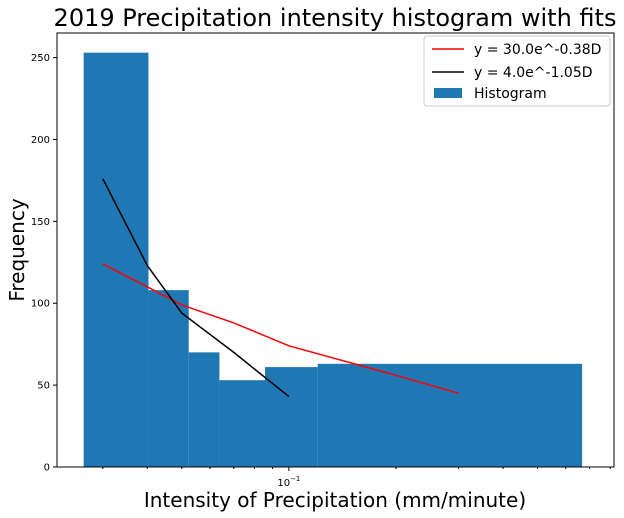  Describe the element at coordinates (47, 468) in the screenshot. I see `y-tick-label: 0` at that location.